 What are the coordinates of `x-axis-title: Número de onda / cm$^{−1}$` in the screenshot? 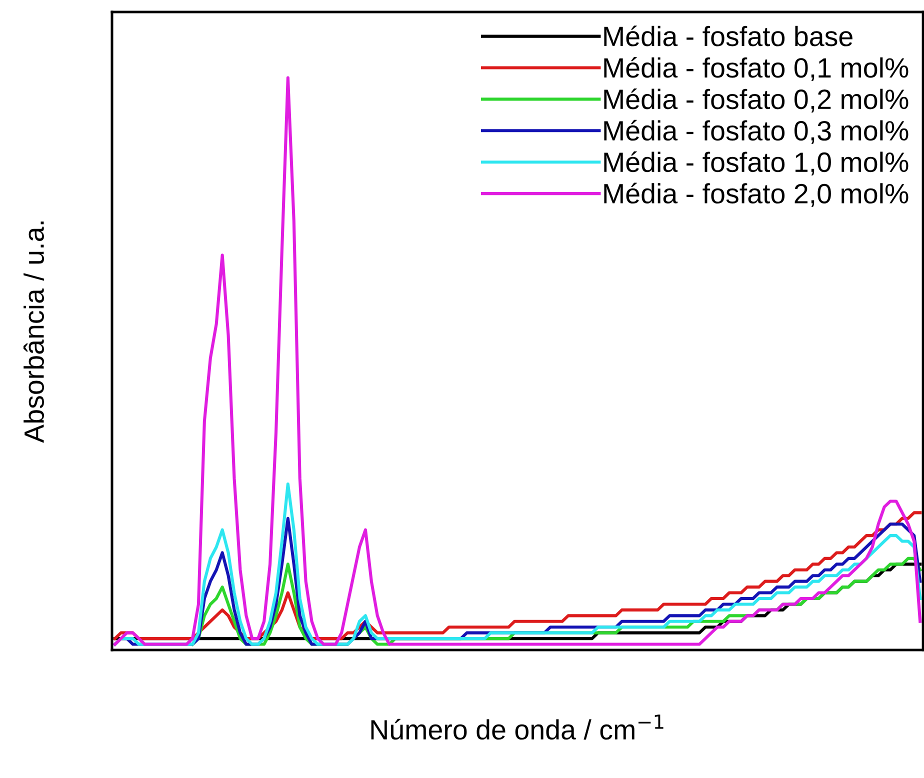 It's located at (517, 727).